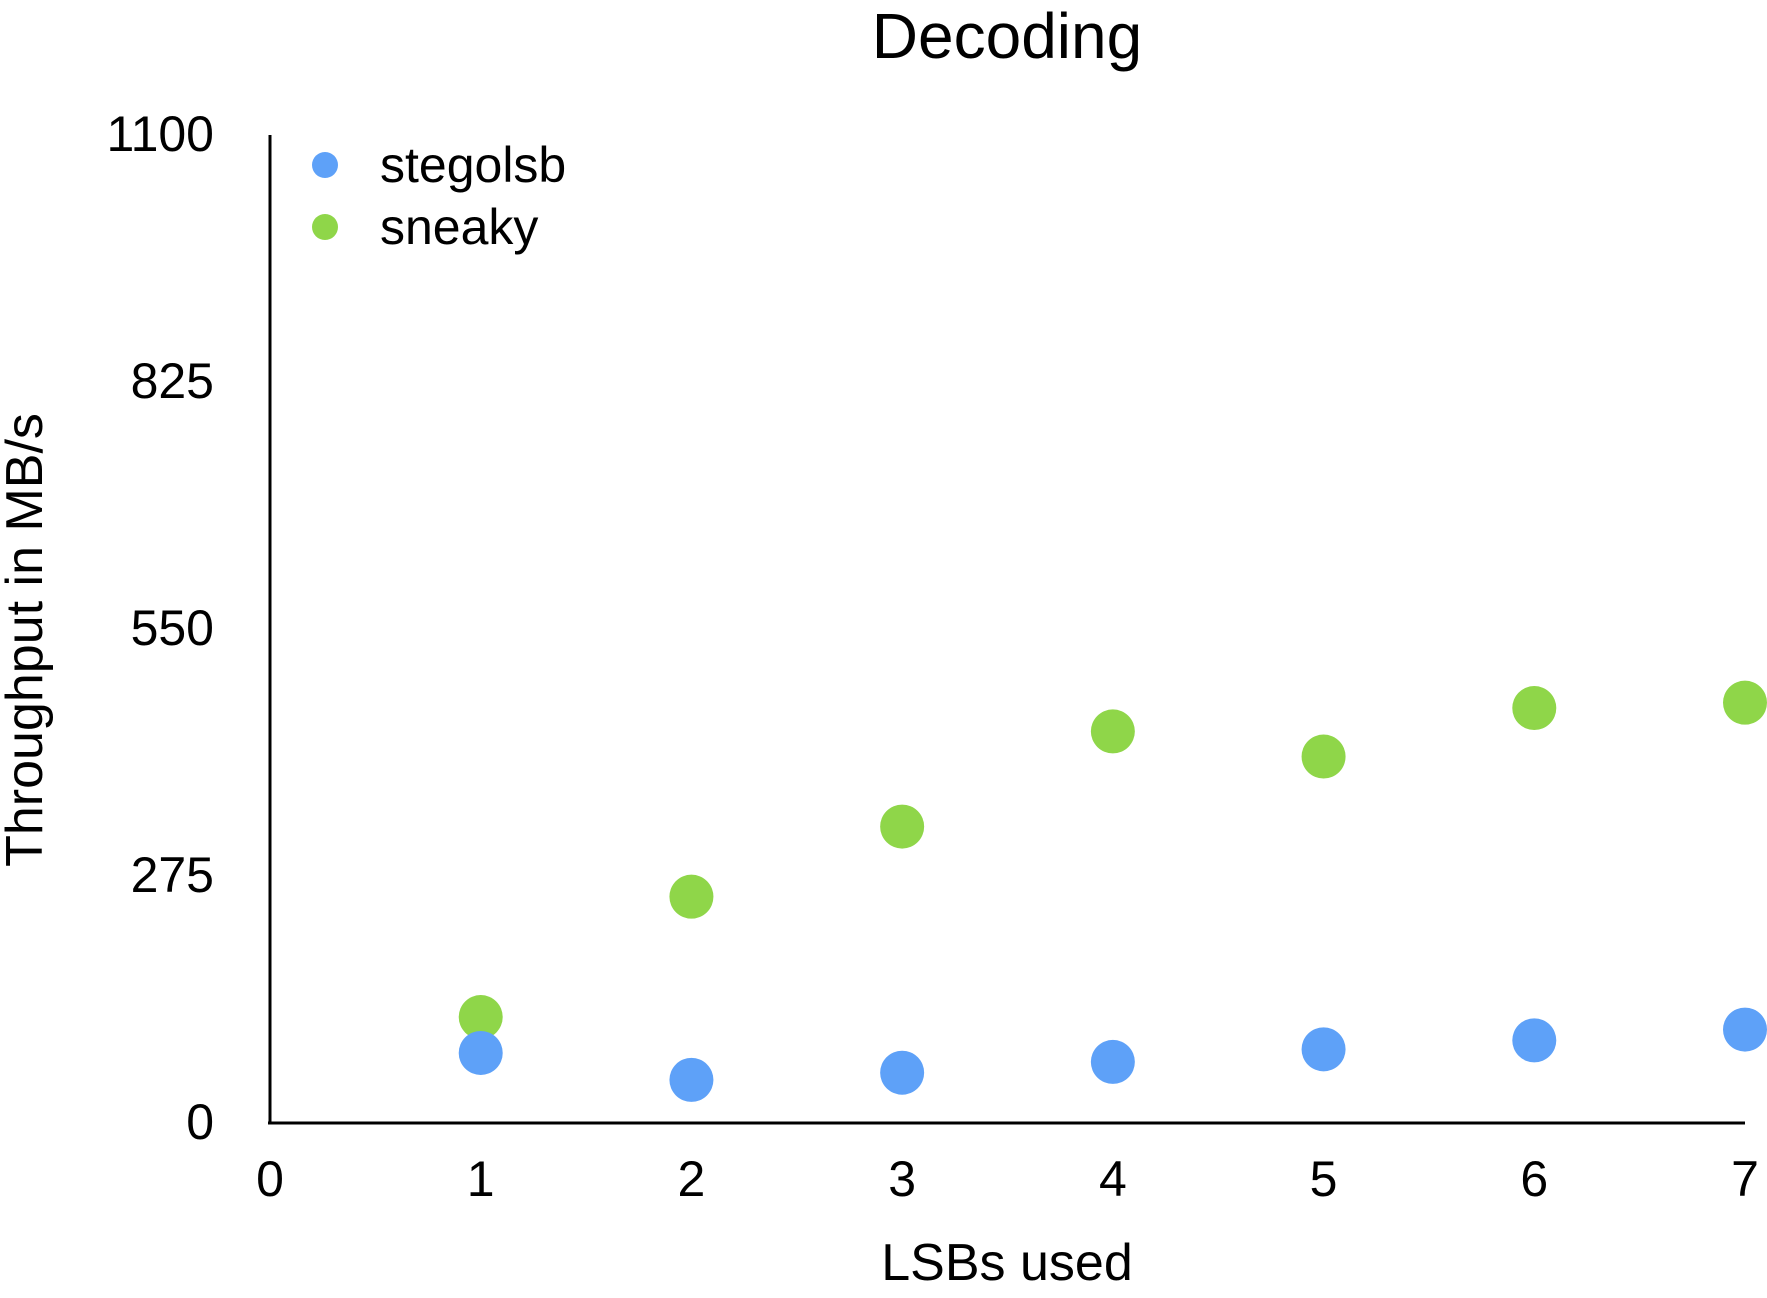  What do you see at coordinates (1113, 1179) in the screenshot?
I see `x-tick-label: 4` at bounding box center [1113, 1179].